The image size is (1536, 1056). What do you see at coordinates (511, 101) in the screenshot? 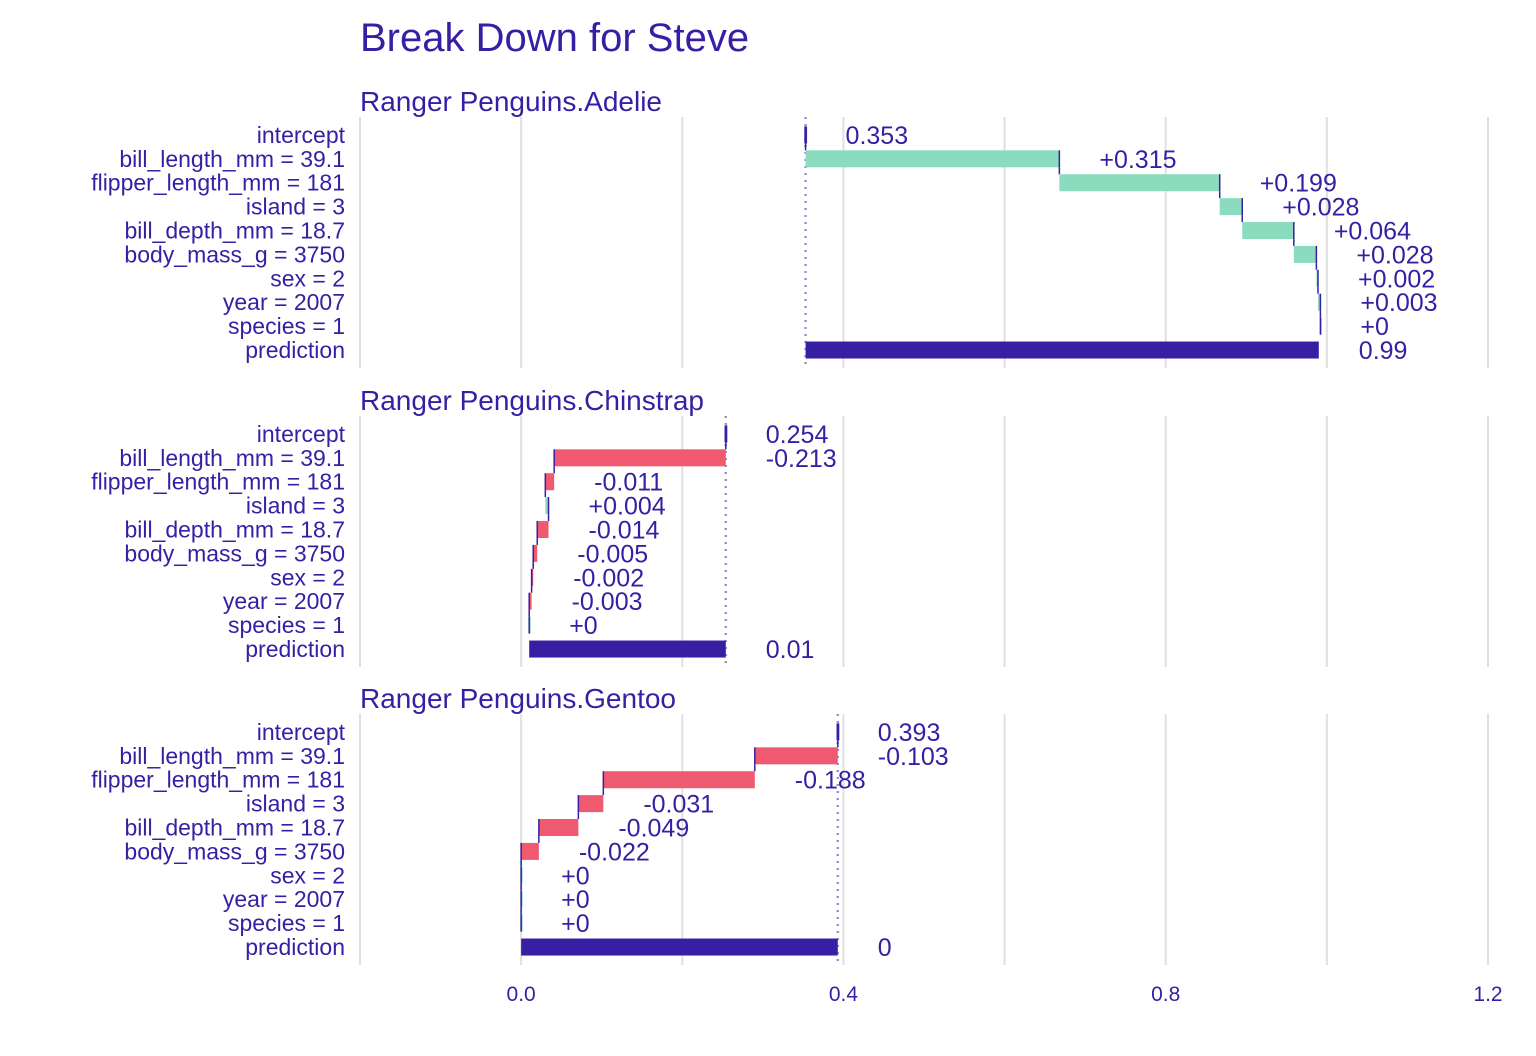
I see `panel-title: Ranger Penguins.Adelie` at bounding box center [511, 101].